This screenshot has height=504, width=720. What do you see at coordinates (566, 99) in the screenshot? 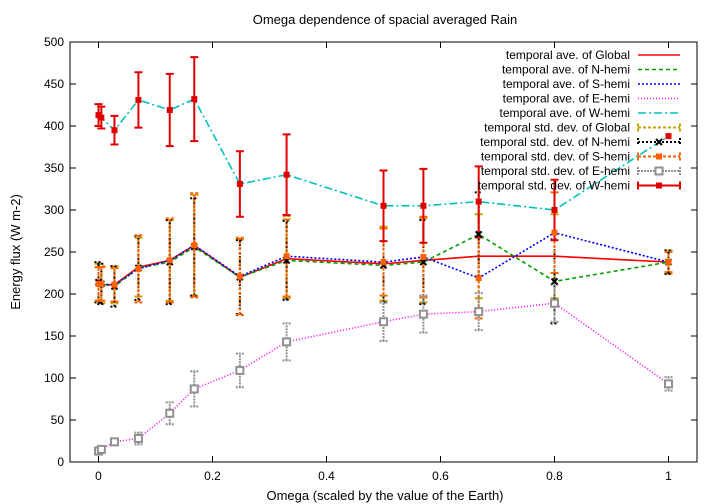
I see `legend-label: temporal ave. of E-hemi` at bounding box center [566, 99].